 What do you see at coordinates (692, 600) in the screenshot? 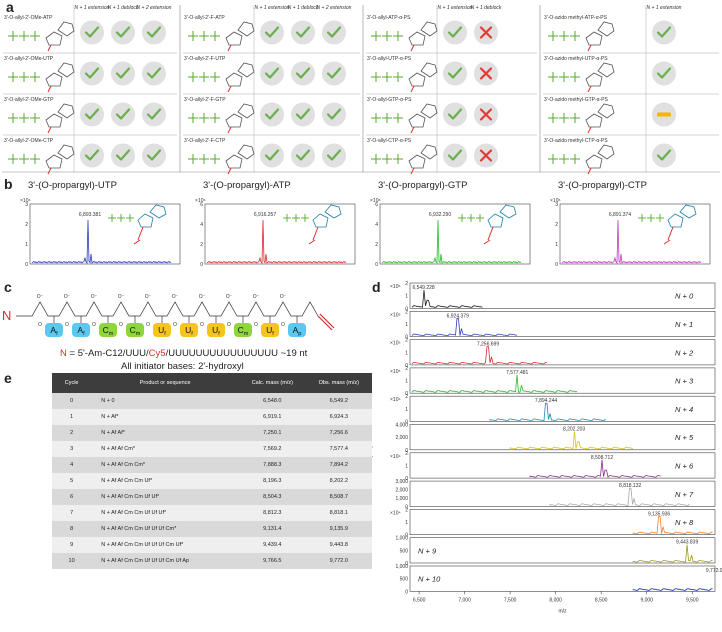
I see `x-tick-label: 9,500` at bounding box center [692, 600].